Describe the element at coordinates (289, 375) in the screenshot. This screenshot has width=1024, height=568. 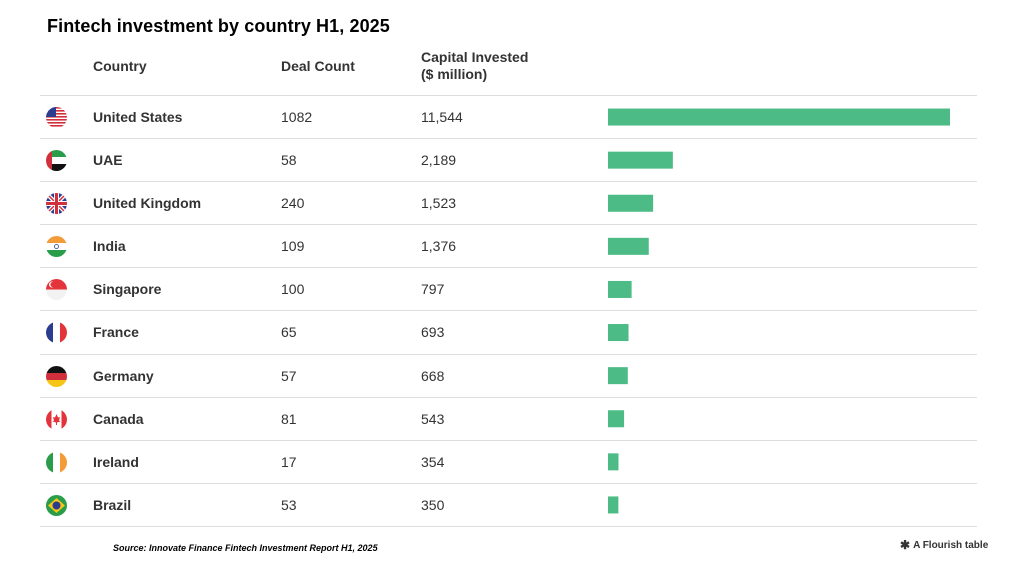
I see `deal-count: 57` at that location.